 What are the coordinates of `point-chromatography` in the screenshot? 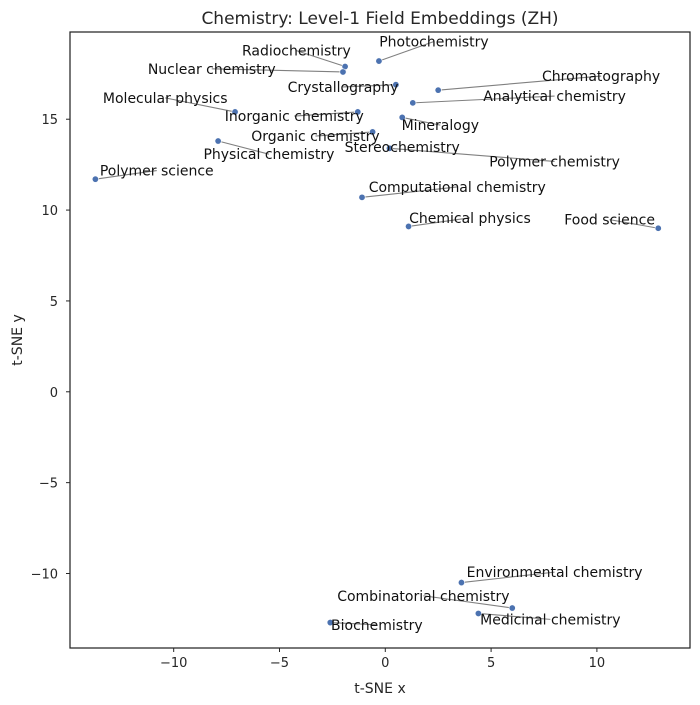 It's located at (438, 90).